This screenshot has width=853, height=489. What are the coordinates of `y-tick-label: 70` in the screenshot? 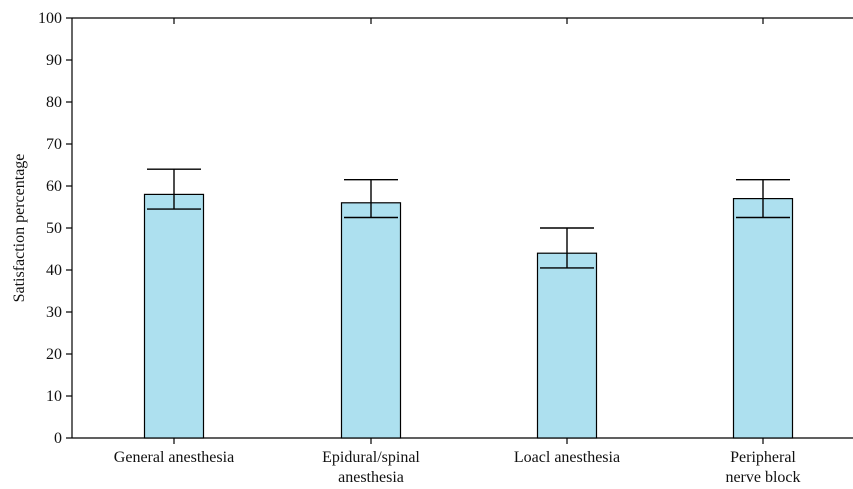 It's located at (54, 144).